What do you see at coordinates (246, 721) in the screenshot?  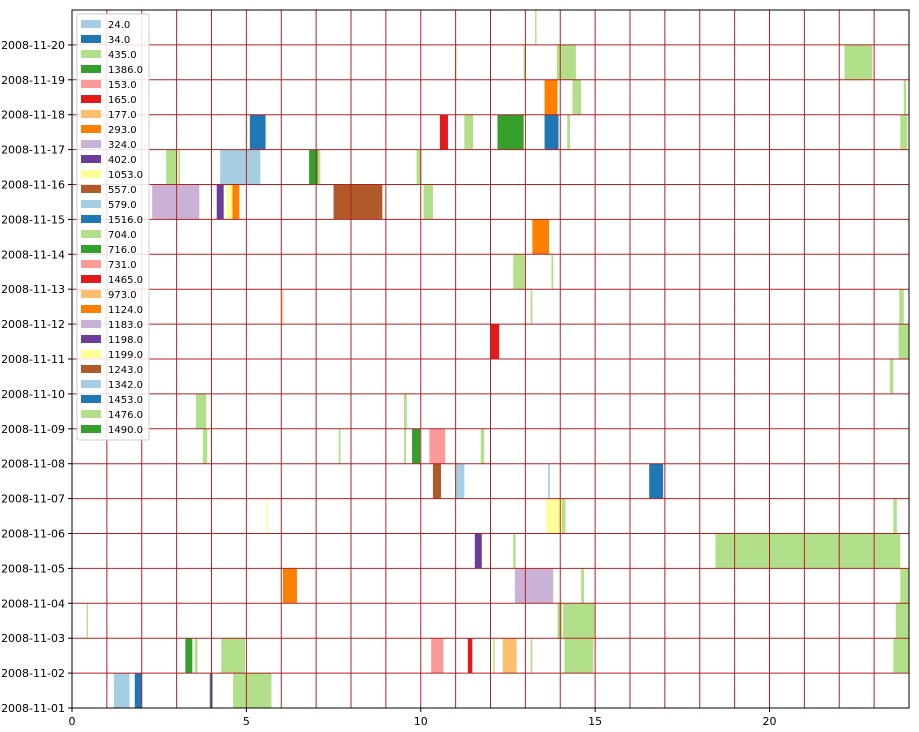 I see `x-tick-label: 5` at bounding box center [246, 721].